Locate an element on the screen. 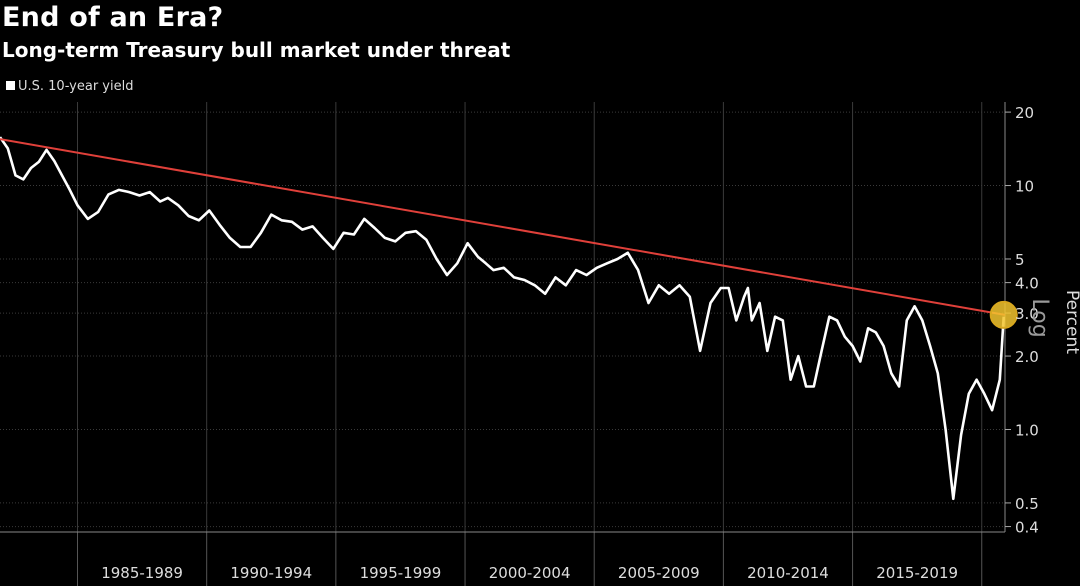  x-tick-label: 2000-2004 is located at coordinates (530, 573).